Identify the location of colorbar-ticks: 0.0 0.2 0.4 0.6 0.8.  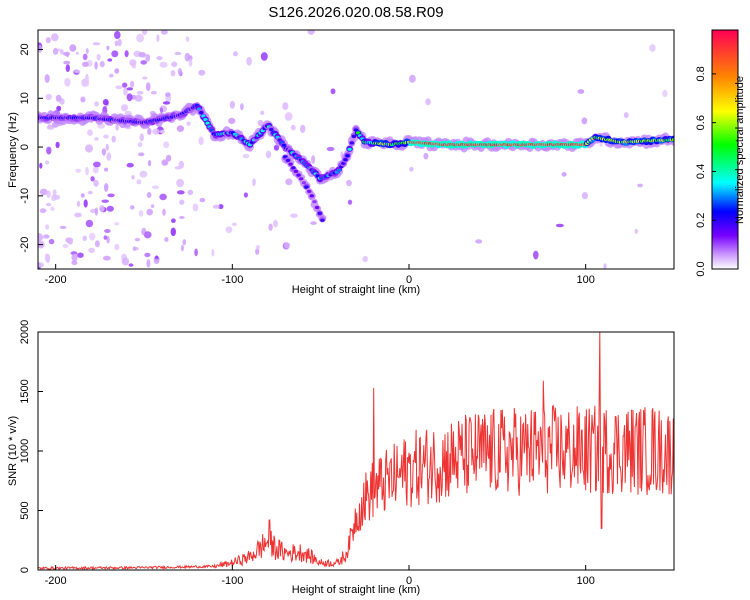
(705, 171).